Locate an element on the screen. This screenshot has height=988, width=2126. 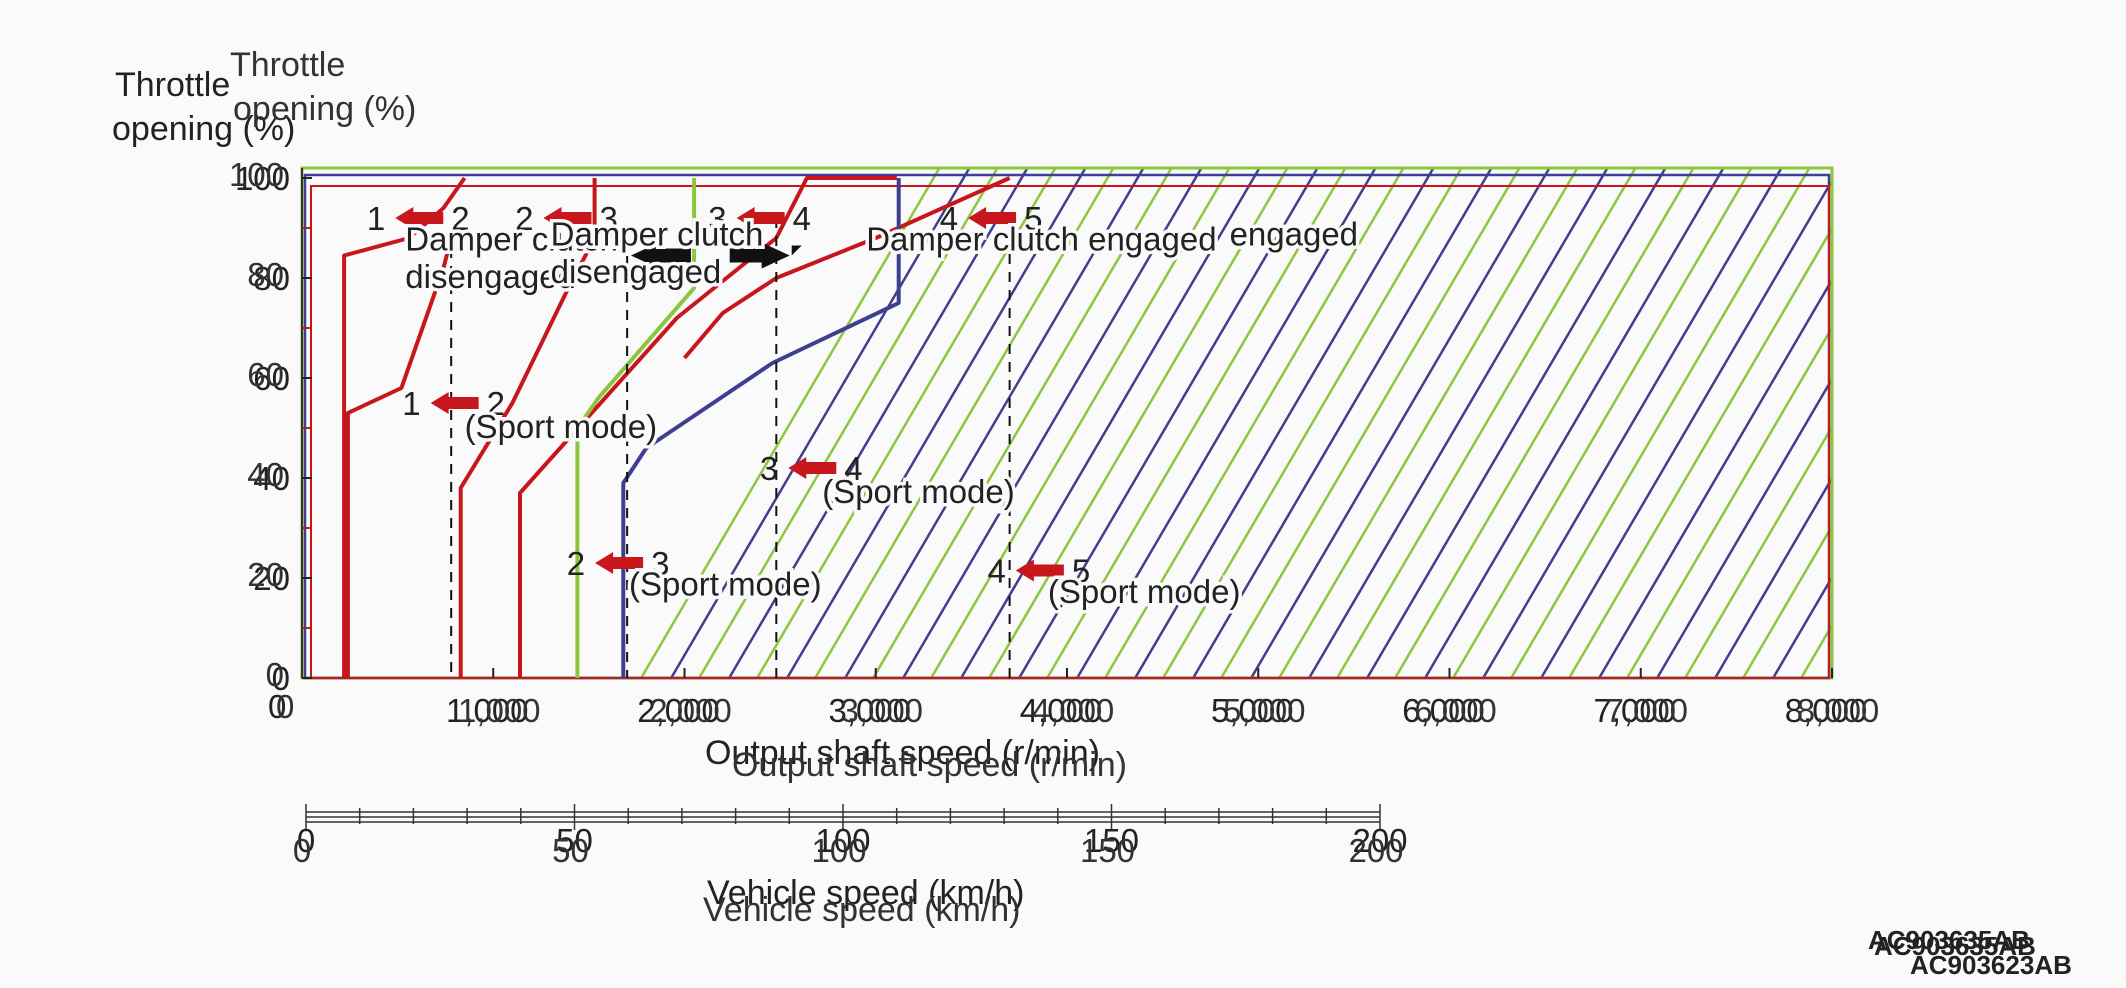
y-tick-label-overprint: 40 is located at coordinates (265, 474).